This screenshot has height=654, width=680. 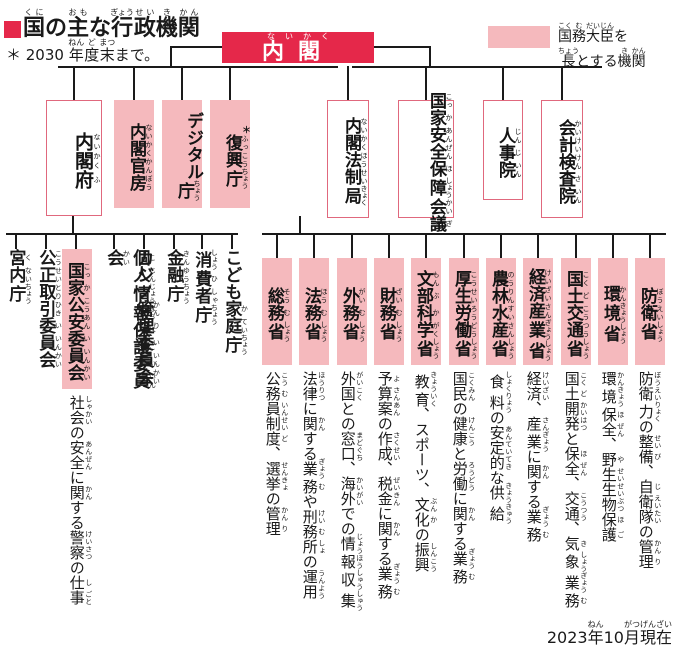 I want to click on digital-agency-box: デジタル庁ちょう, so click(x=182, y=154).